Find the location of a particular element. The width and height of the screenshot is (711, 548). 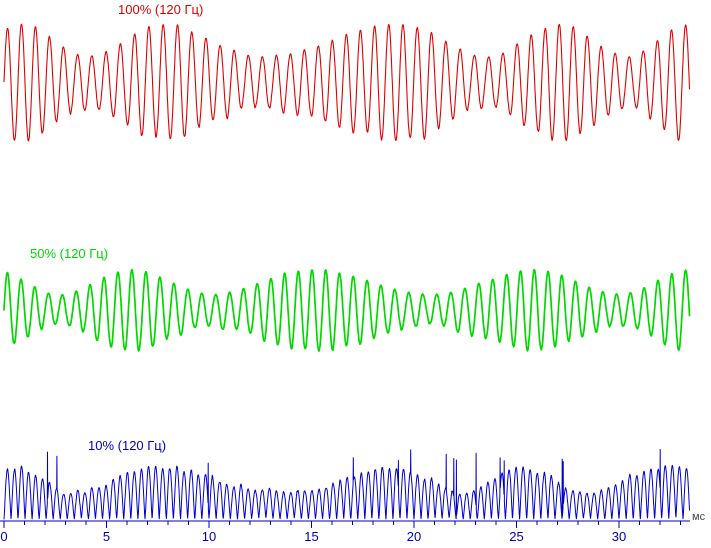

series-label-10-percent: 10% (120 Гц) is located at coordinates (127, 445).